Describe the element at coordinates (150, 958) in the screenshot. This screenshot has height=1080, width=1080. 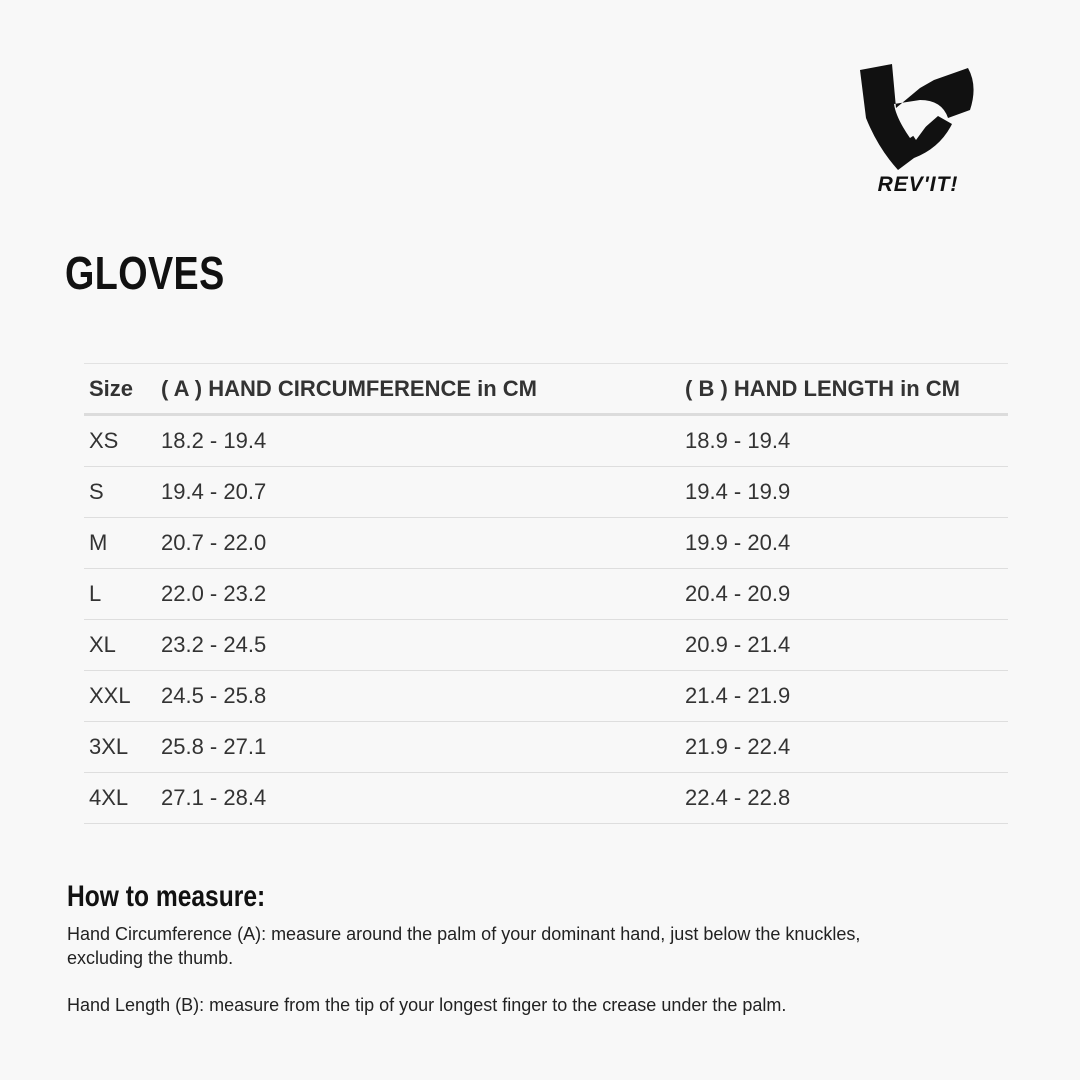
I see `circumference-line-2: excluding the thumb.` at that location.